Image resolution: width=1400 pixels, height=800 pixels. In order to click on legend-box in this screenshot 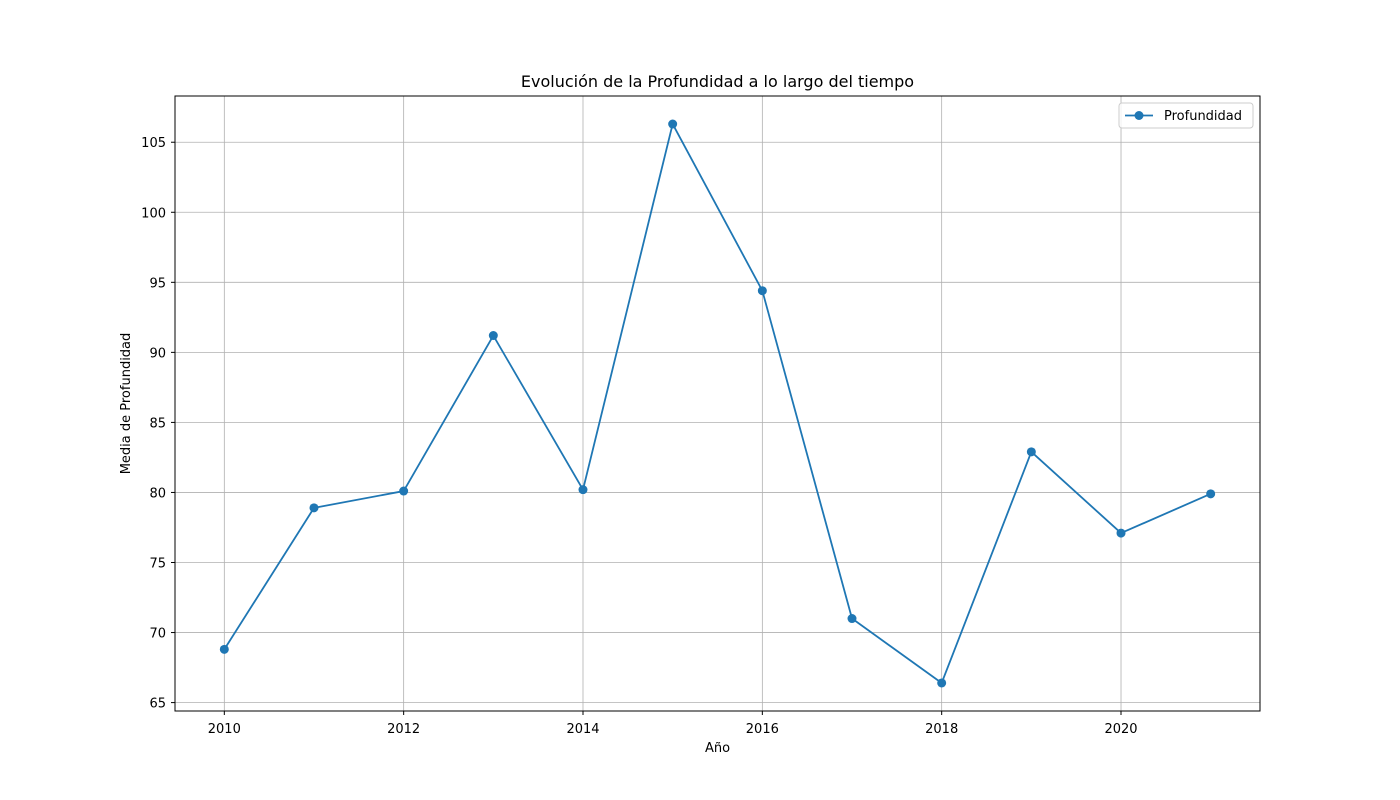, I will do `click(1186, 115)`.